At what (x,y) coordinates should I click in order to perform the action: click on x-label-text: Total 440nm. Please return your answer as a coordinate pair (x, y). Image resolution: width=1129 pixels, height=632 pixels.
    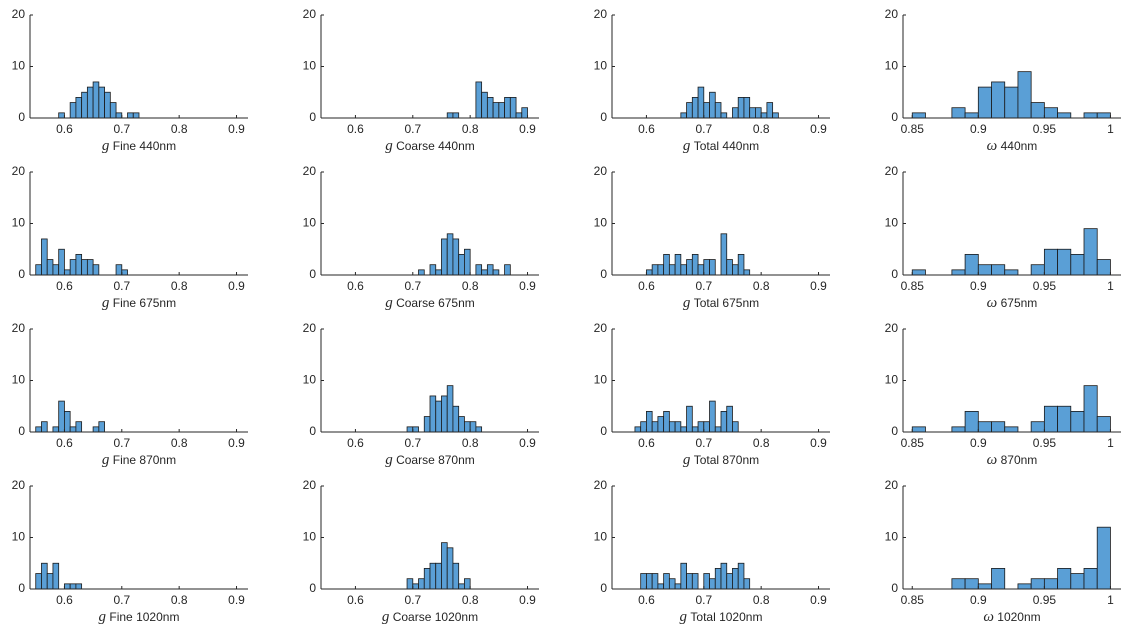
    Looking at the image, I should click on (726, 146).